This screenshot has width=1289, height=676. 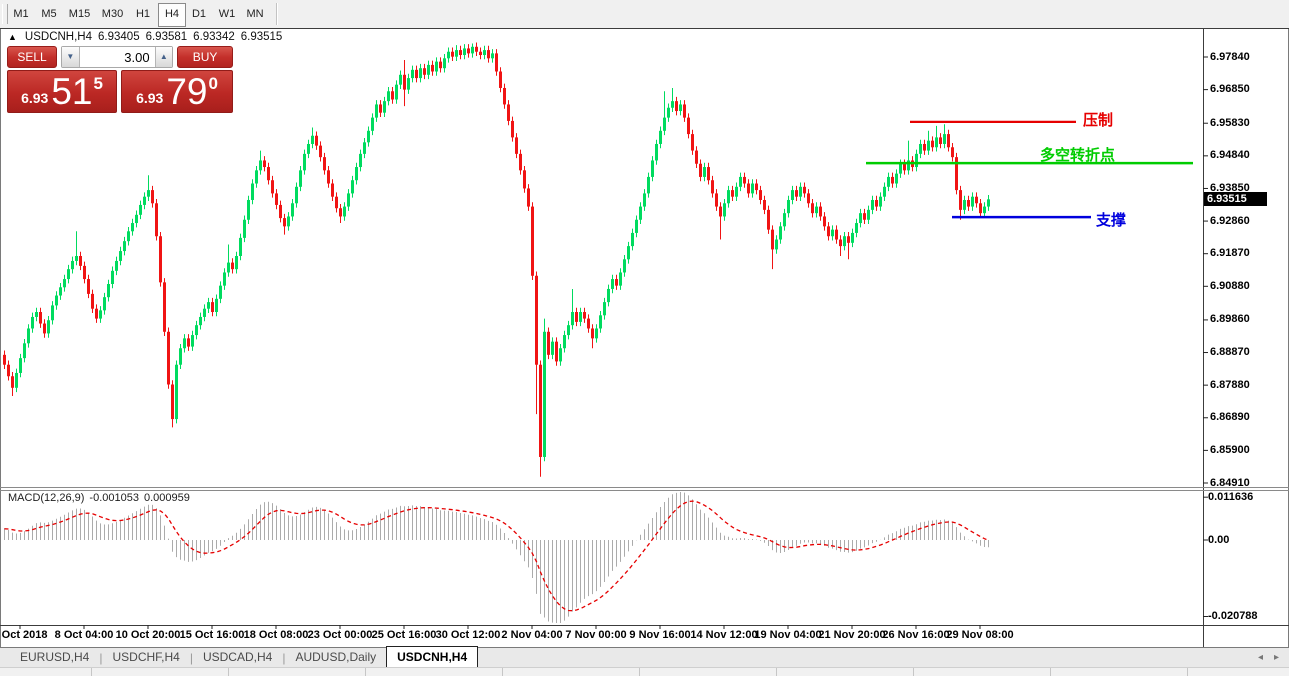 I want to click on tab-scroll-right-icon: ▸, so click(x=1276, y=657).